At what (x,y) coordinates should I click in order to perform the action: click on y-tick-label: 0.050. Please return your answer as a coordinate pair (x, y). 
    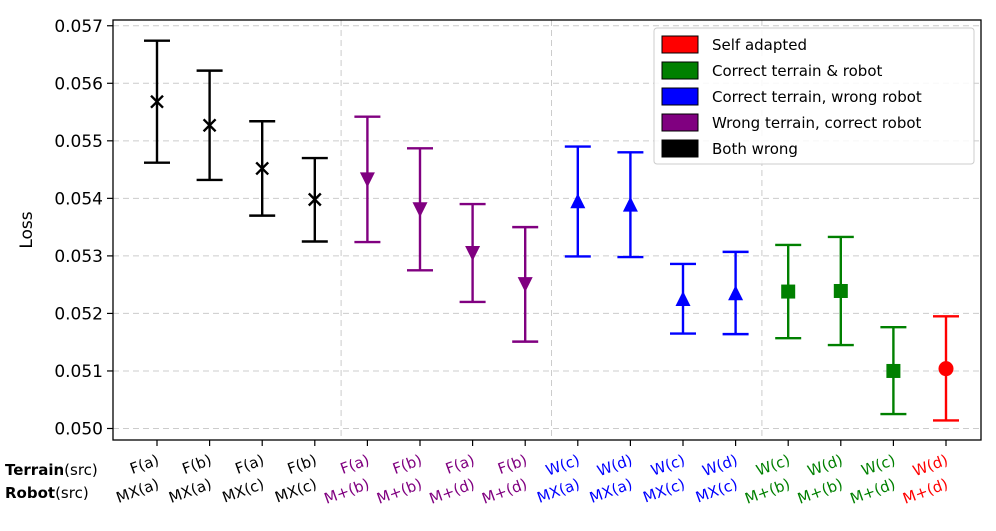
    Looking at the image, I should click on (78, 429).